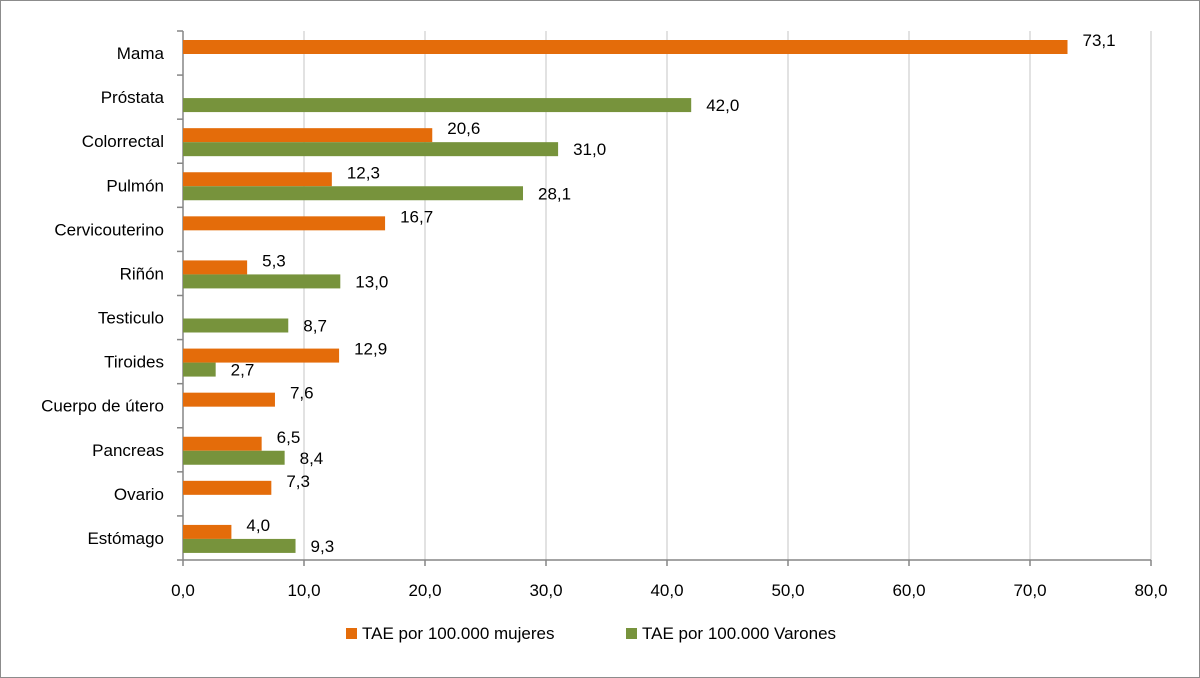  I want to click on data-label: 13,0, so click(371, 281).